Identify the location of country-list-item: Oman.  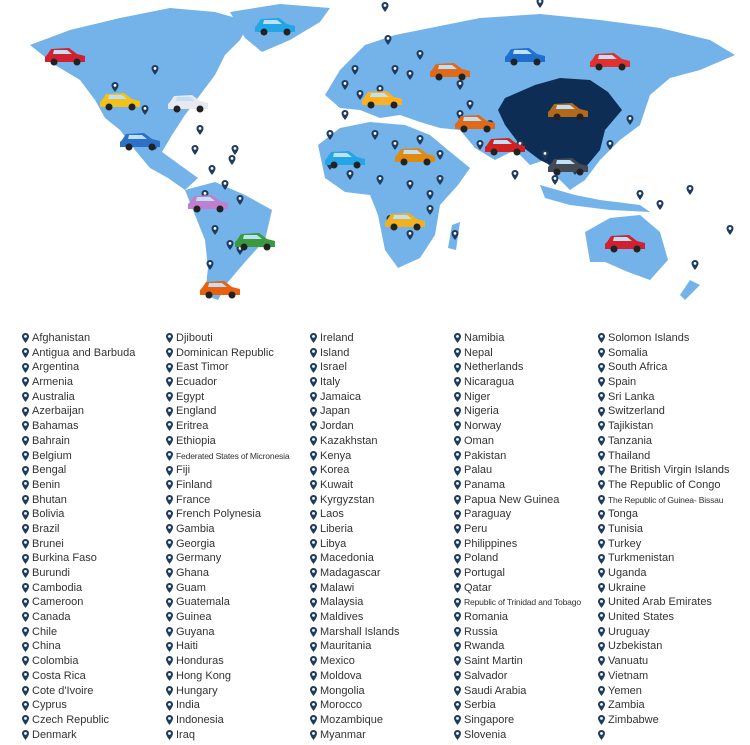
(526, 441).